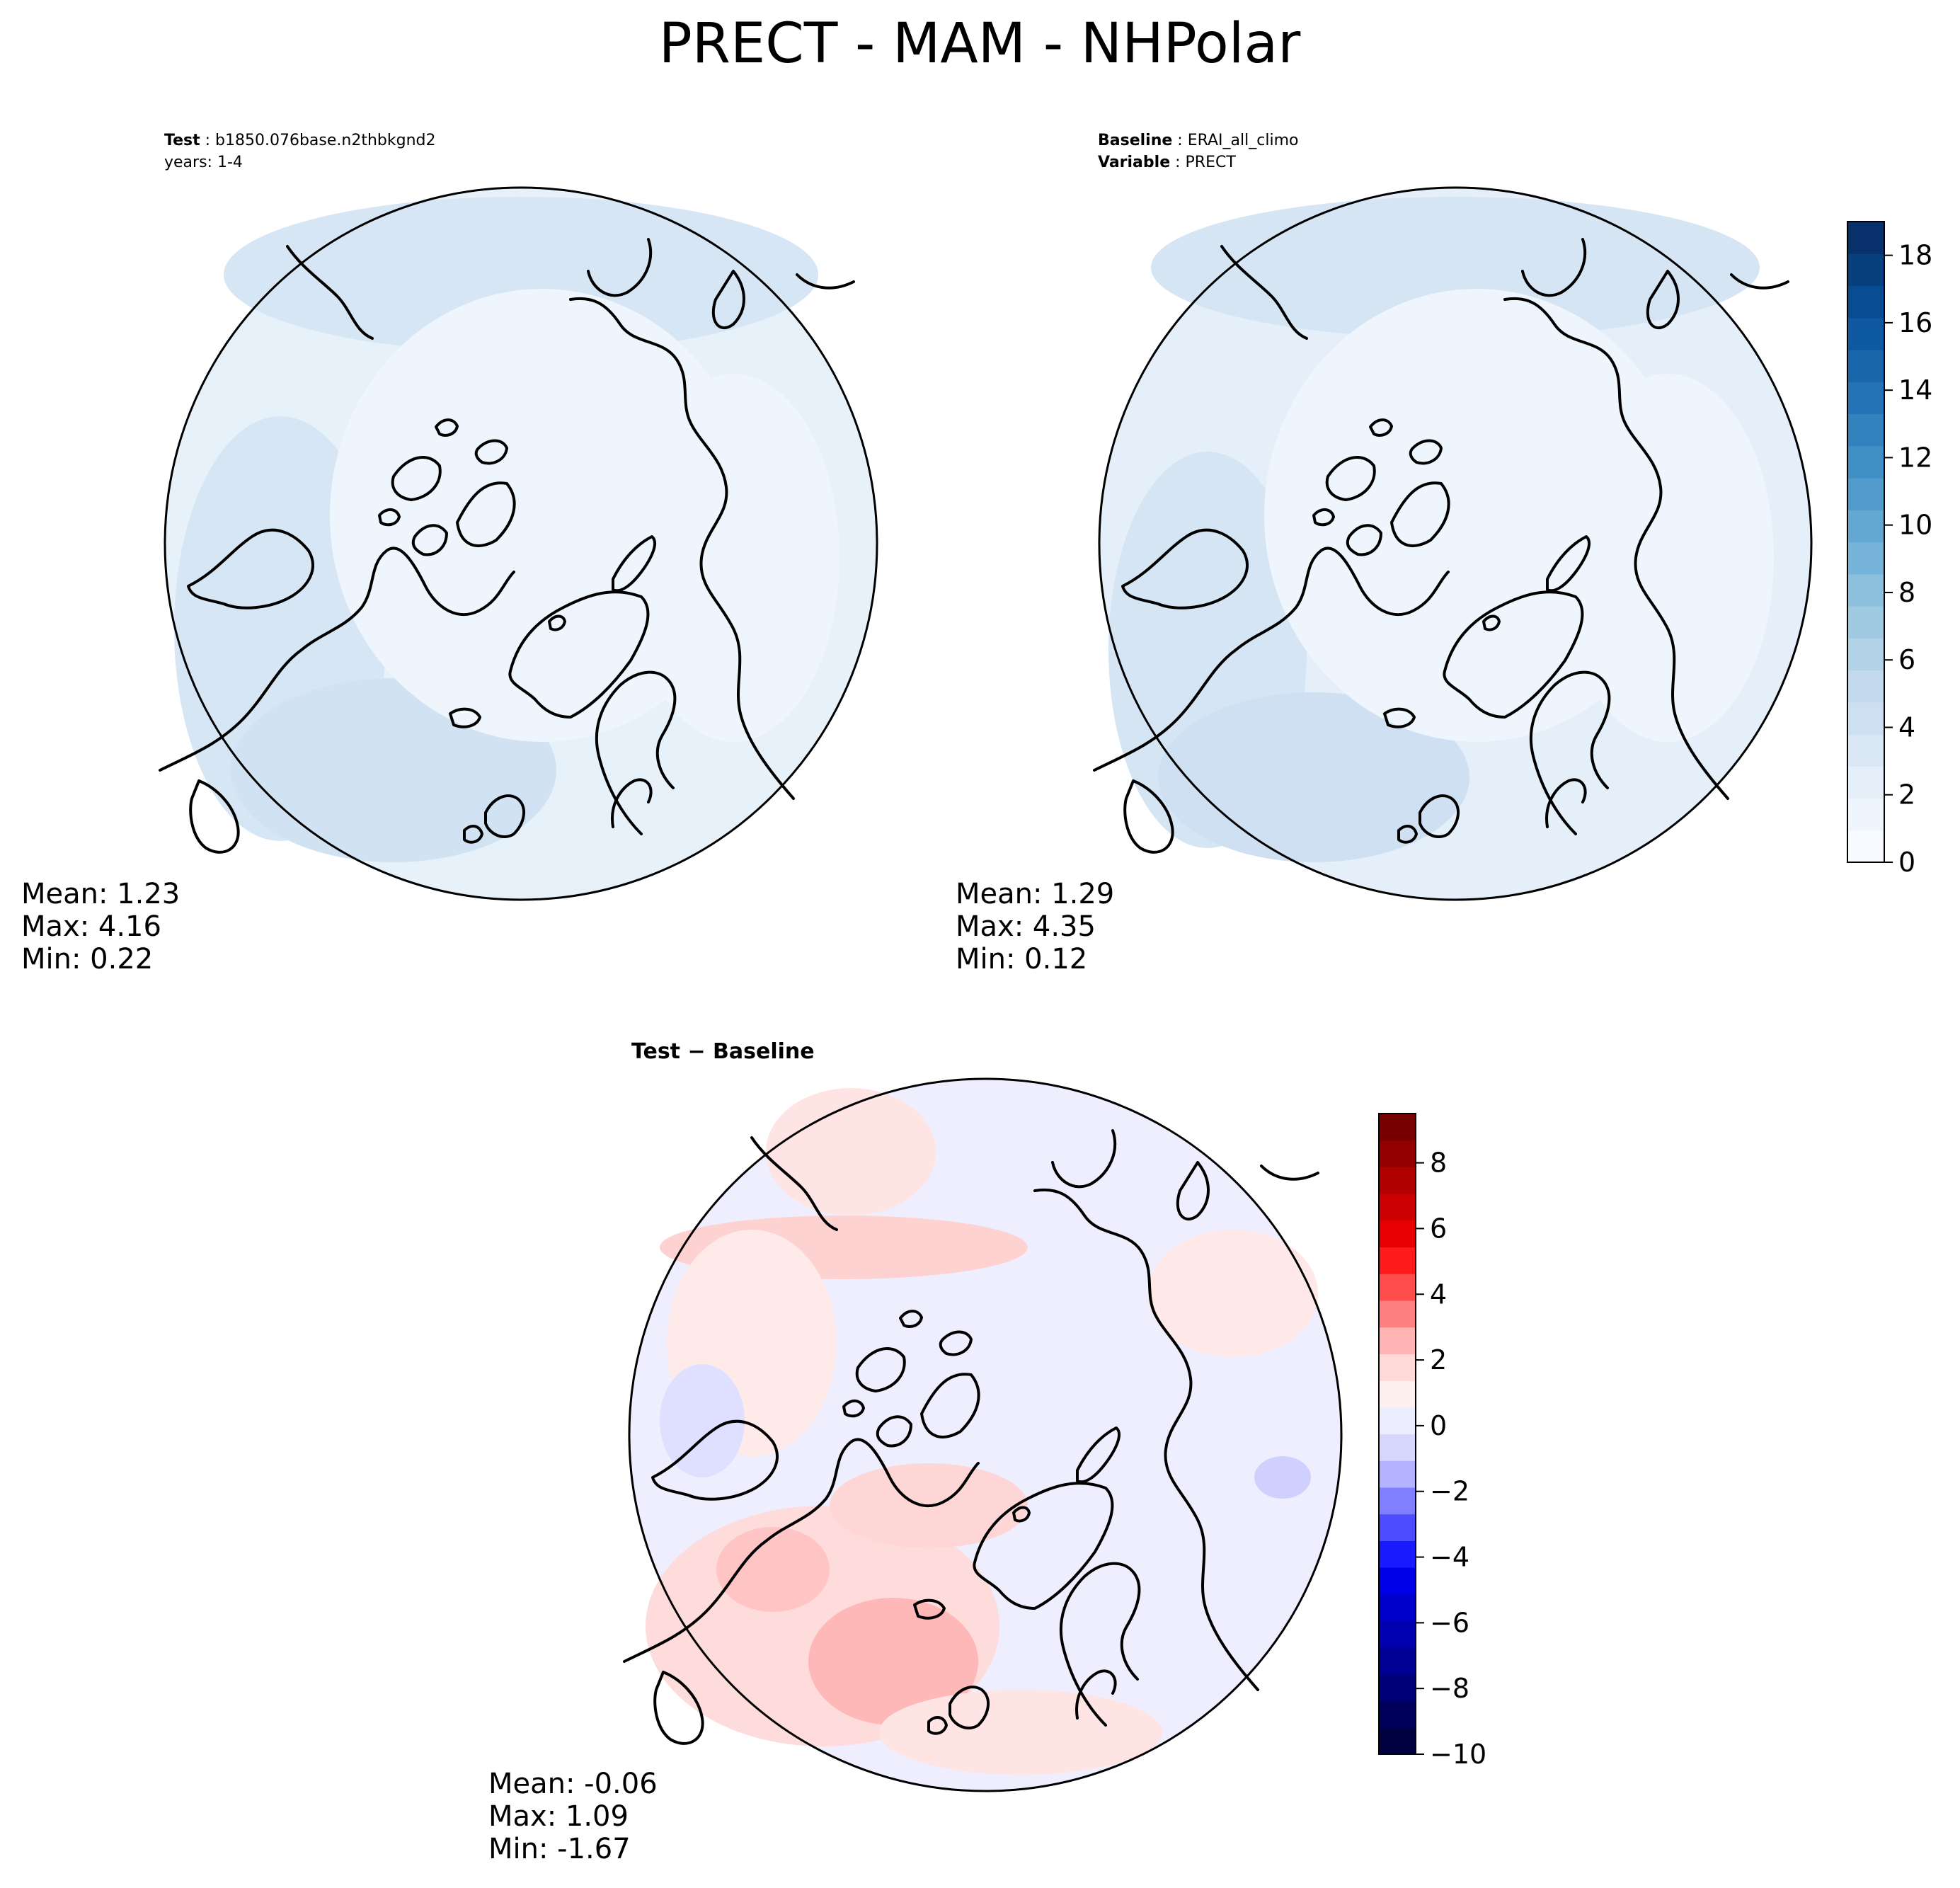  What do you see at coordinates (559, 1849) in the screenshot?
I see `diff-min: Min: -1.67` at bounding box center [559, 1849].